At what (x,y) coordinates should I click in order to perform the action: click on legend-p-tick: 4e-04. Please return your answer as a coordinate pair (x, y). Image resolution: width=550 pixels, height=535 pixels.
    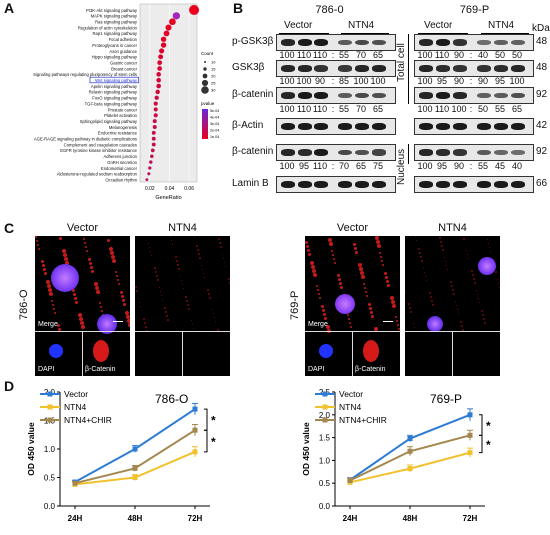
    Looking at the image, I should click on (214, 118).